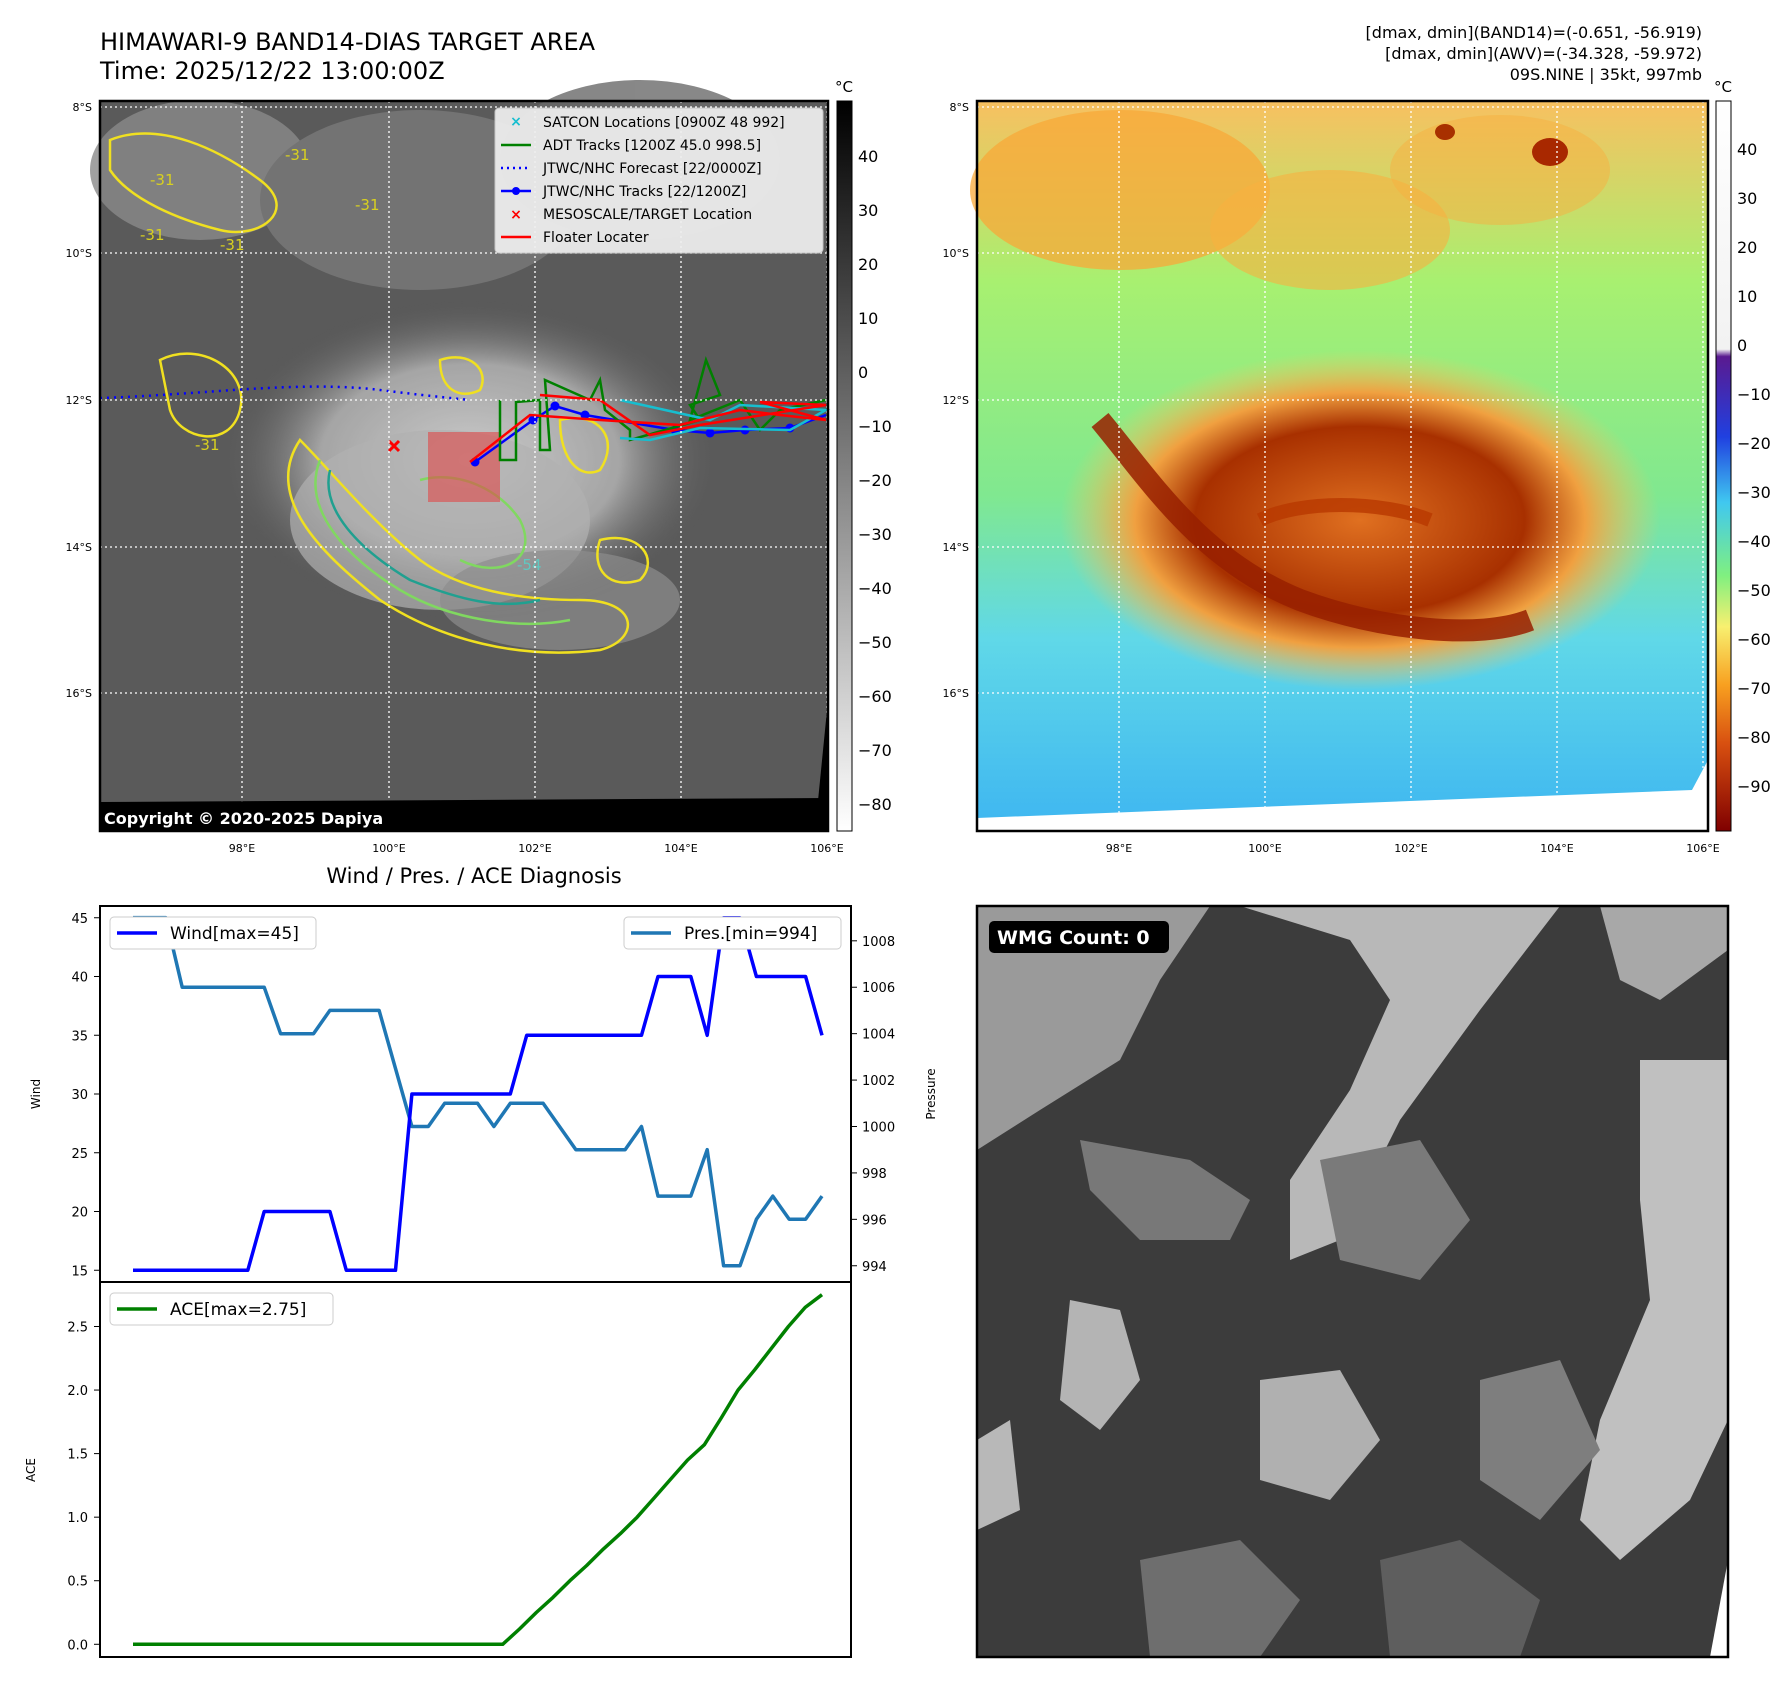  I want to click on wind-series-line, so click(478, 1094).